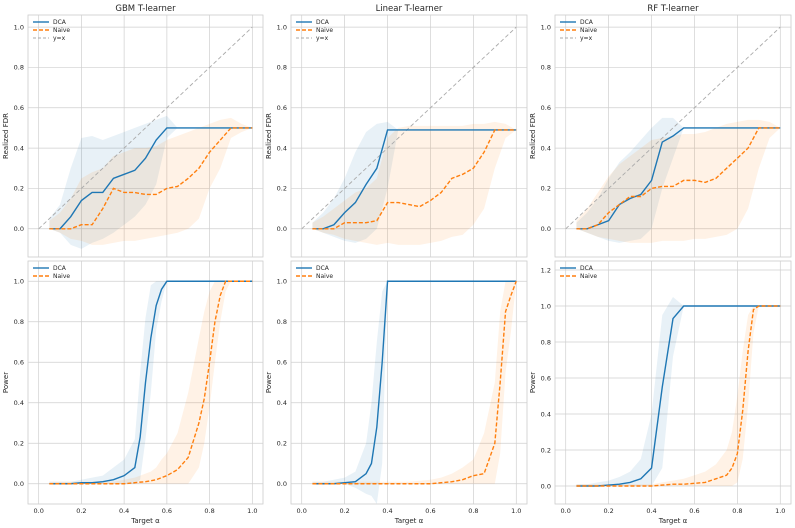 The width and height of the screenshot is (795, 528). Describe the element at coordinates (409, 9) in the screenshot. I see `chart-title: Linear T-learner` at that location.